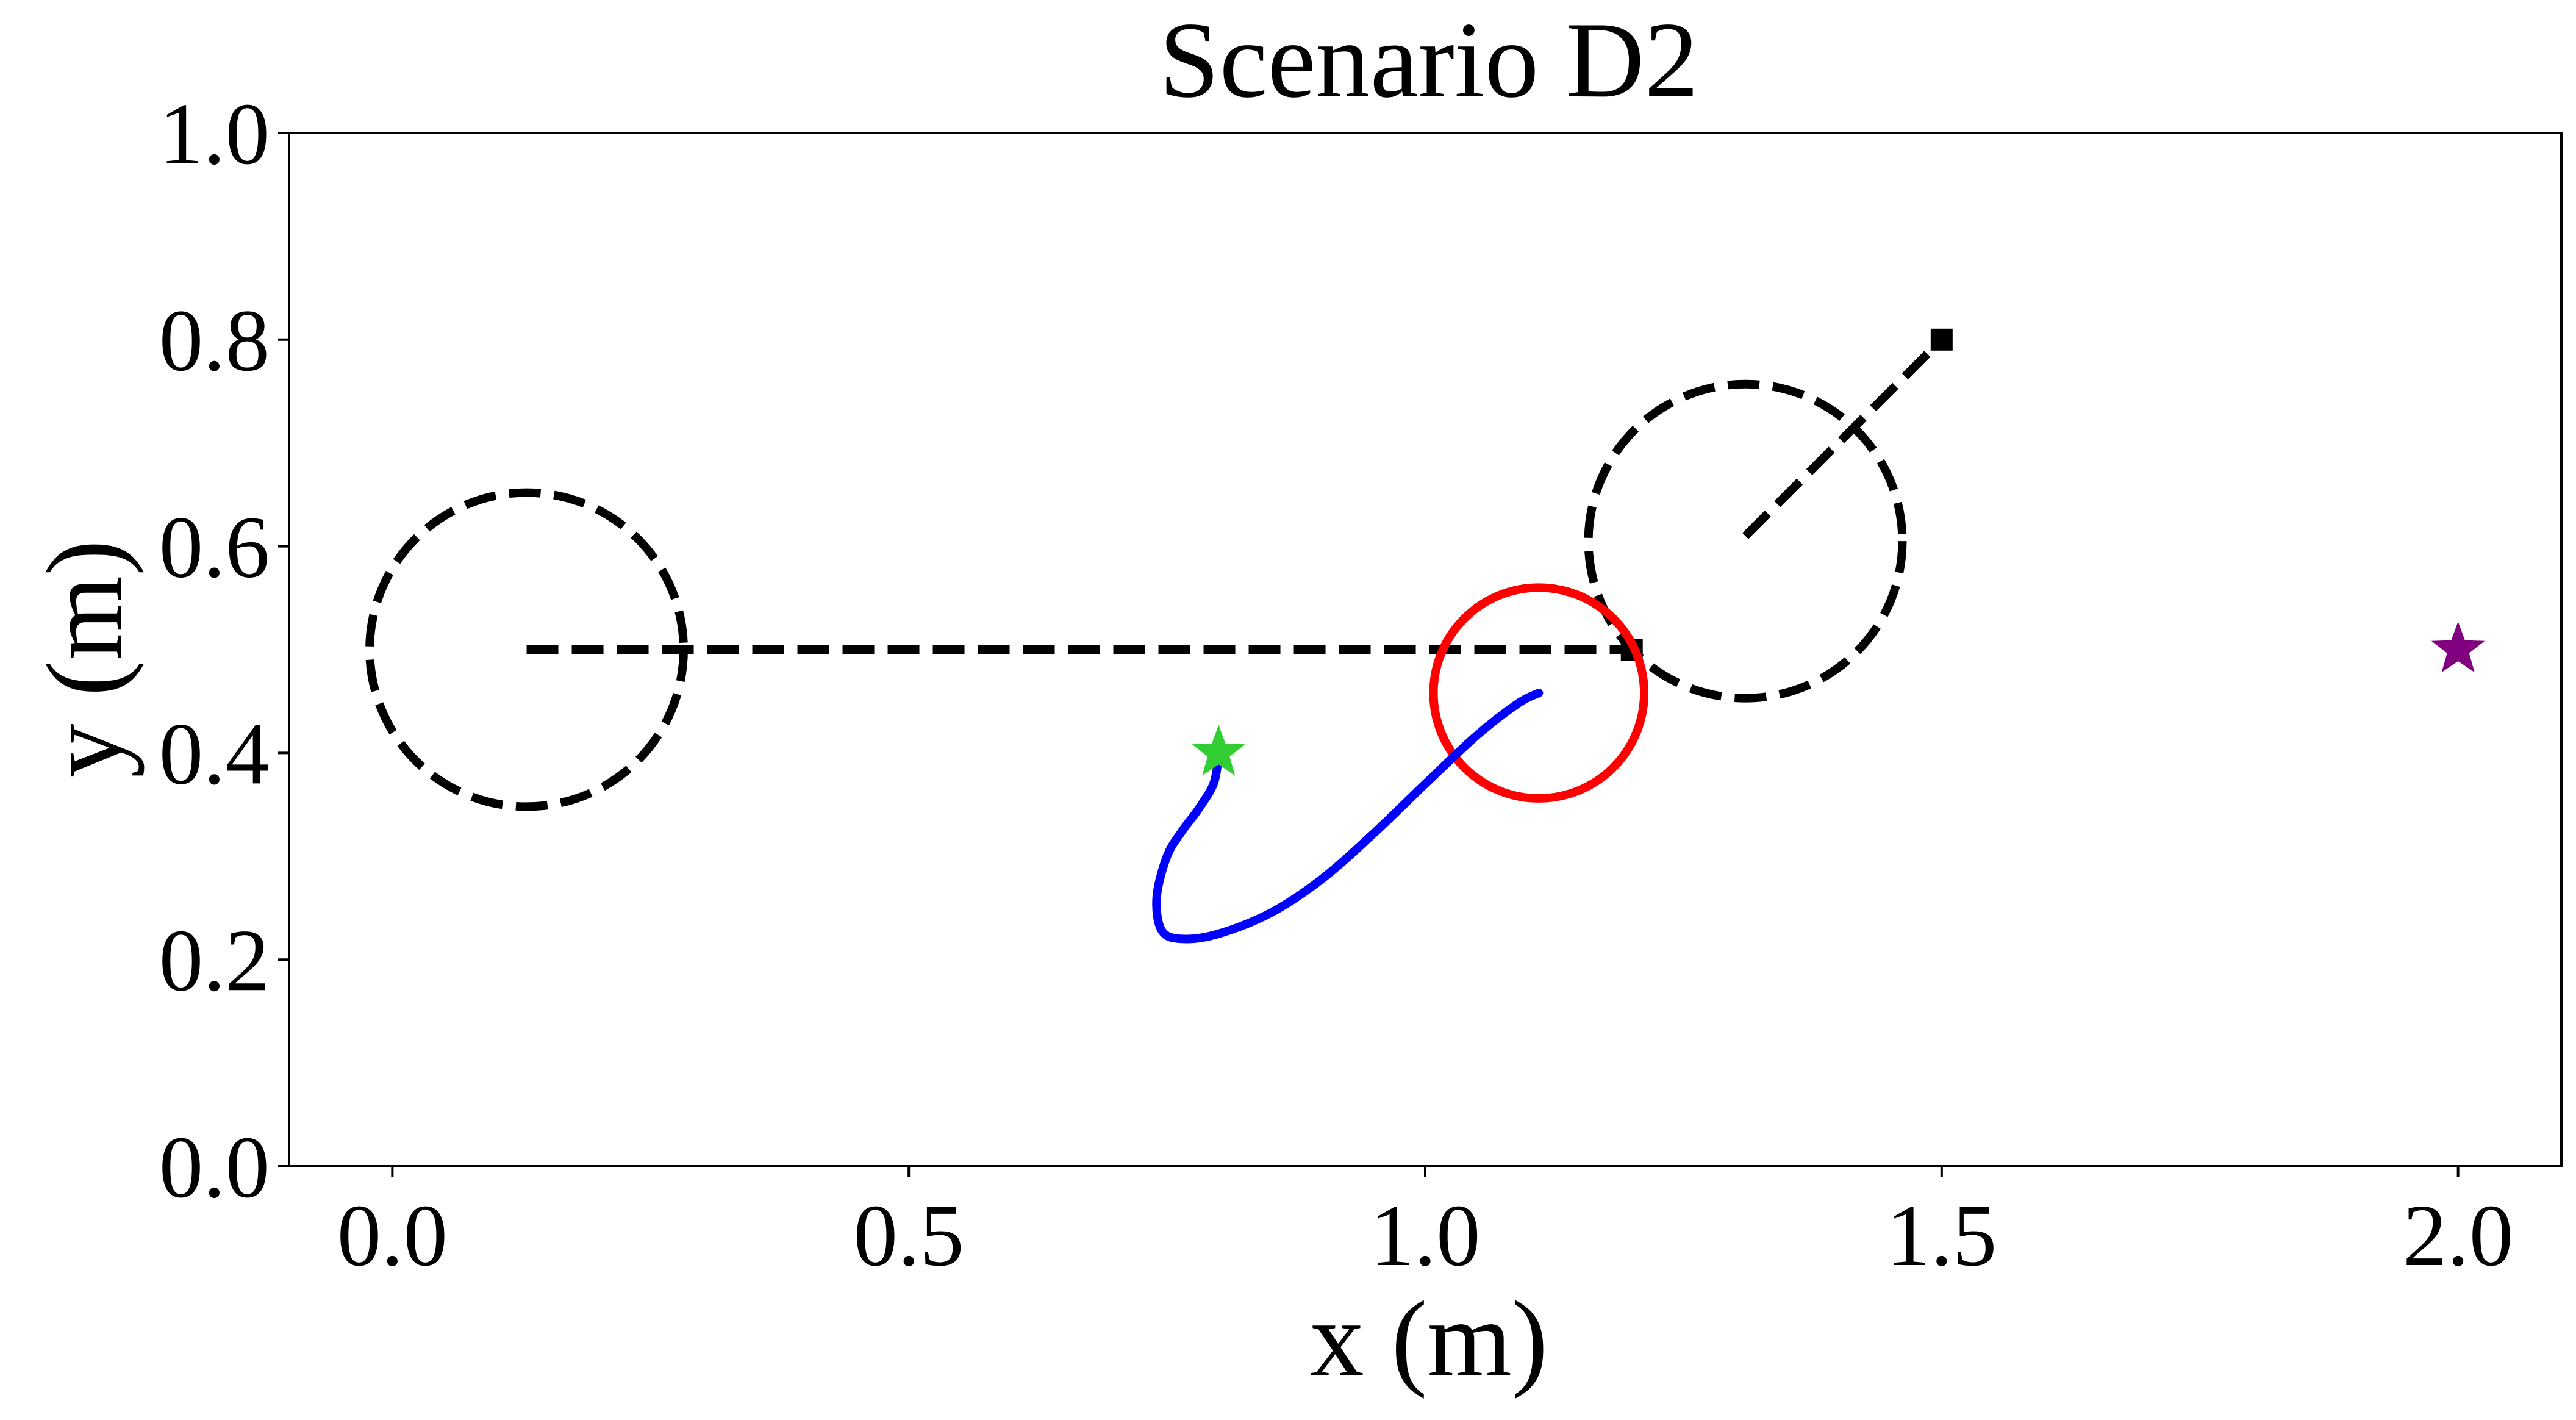 This screenshot has width=2576, height=1420. What do you see at coordinates (1429, 60) in the screenshot?
I see `chart-title: Scenario D2` at bounding box center [1429, 60].